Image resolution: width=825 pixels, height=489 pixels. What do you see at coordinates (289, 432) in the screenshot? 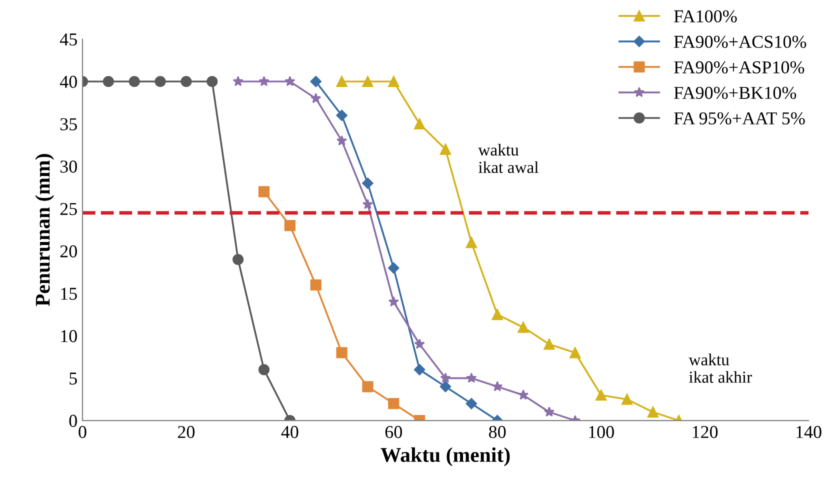
I see `x-tick-label: 40` at bounding box center [289, 432].